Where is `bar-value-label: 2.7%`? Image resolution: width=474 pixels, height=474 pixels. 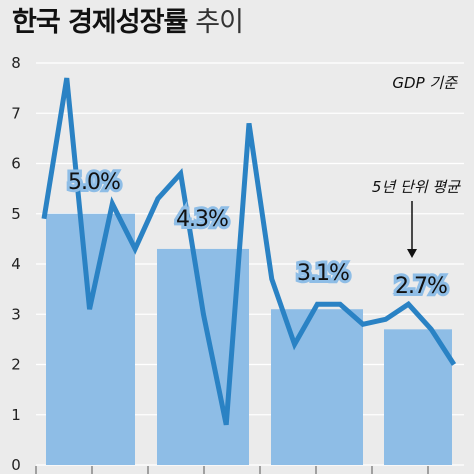
bar-value-label: 2.7% is located at coordinates (421, 286).